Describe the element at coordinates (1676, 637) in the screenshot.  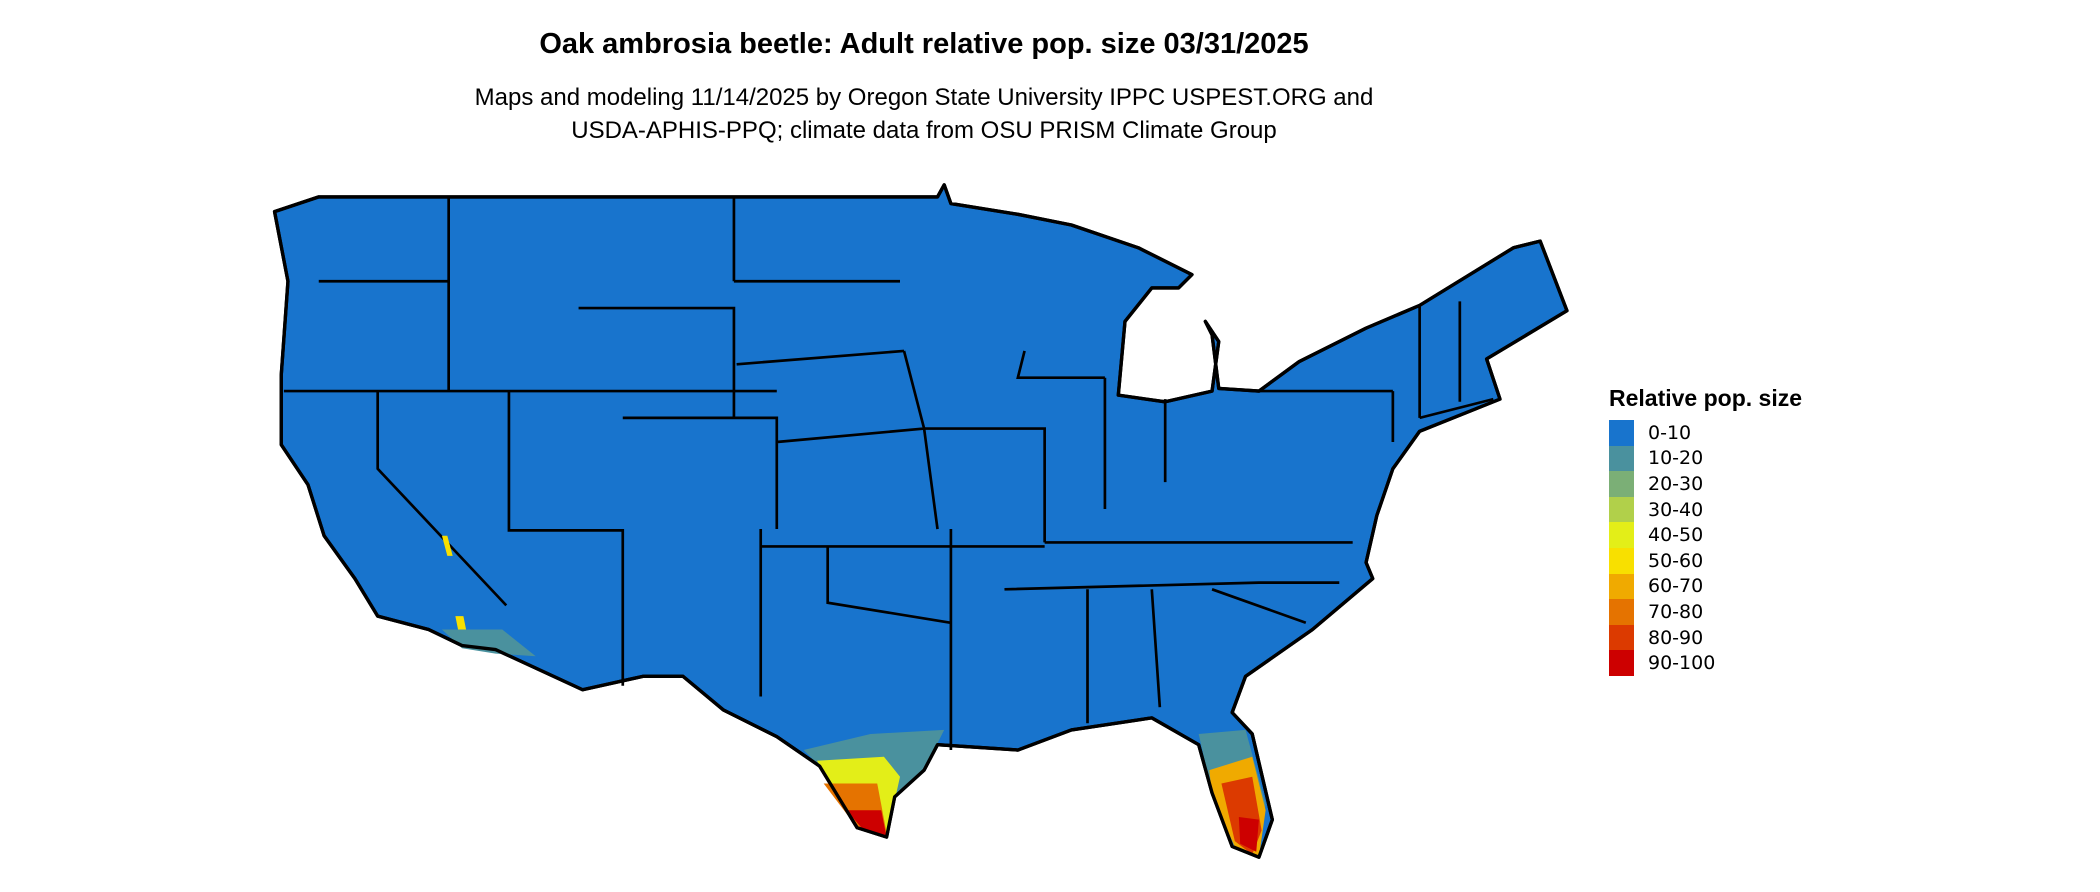
I see `legend-label: 80-90` at that location.